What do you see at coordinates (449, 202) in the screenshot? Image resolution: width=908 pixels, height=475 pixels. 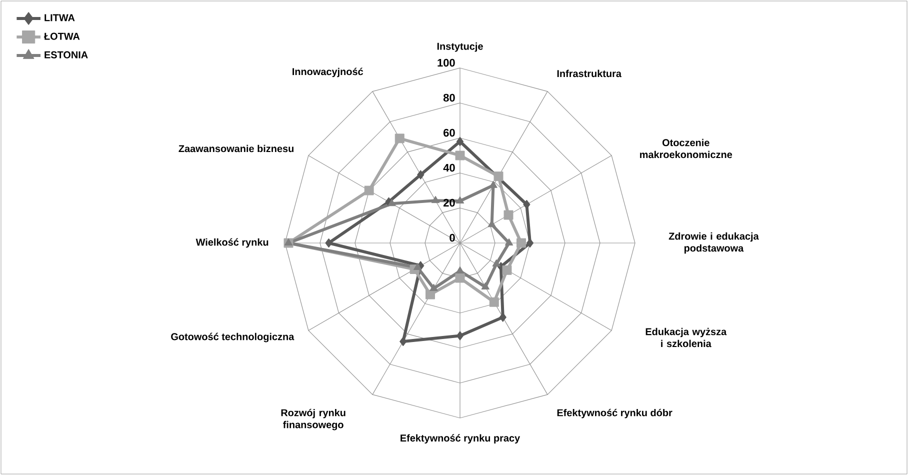 I see `y-tick-label: 20` at bounding box center [449, 202].